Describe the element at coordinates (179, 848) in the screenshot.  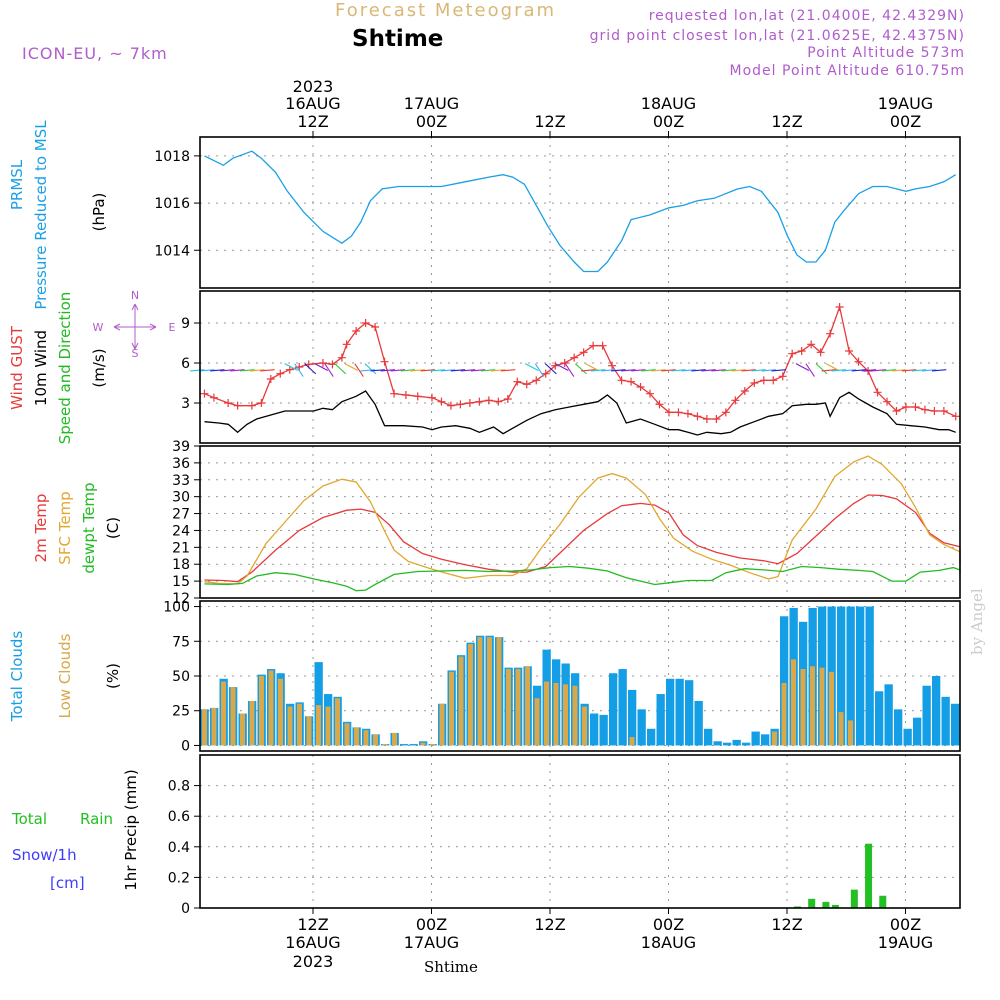
I see `ytick-label: 0.4` at that location.